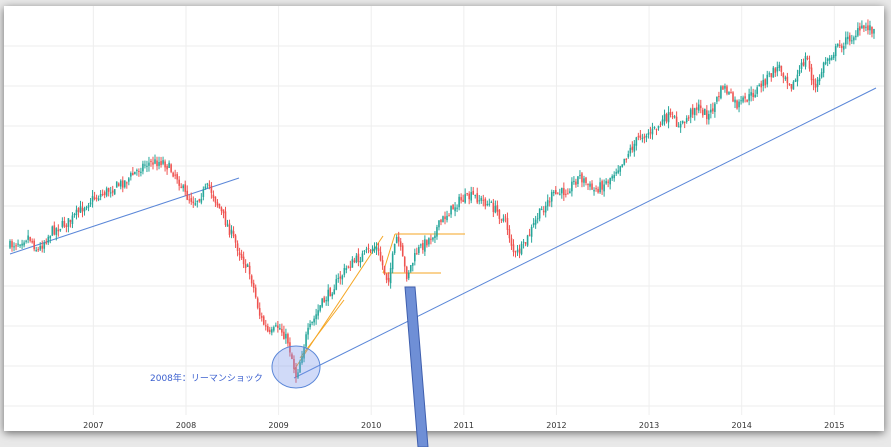 Image resolution: width=891 pixels, height=447 pixels. I want to click on x-tick-label: 2014, so click(742, 425).